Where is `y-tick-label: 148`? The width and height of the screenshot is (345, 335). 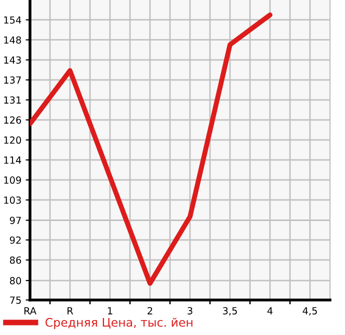
y-tick-label: 148 is located at coordinates (12, 40).